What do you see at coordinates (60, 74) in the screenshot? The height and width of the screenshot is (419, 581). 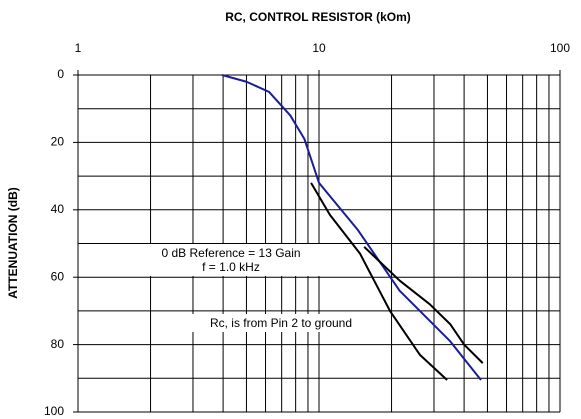 I see `y-tick-label: 0` at bounding box center [60, 74].